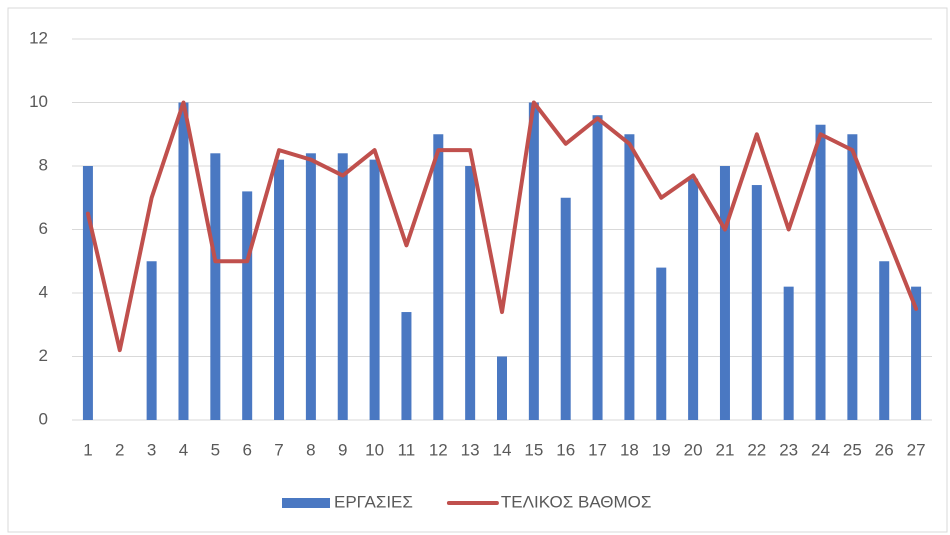  What do you see at coordinates (916, 449) in the screenshot?
I see `x-tick-label: 27` at bounding box center [916, 449].